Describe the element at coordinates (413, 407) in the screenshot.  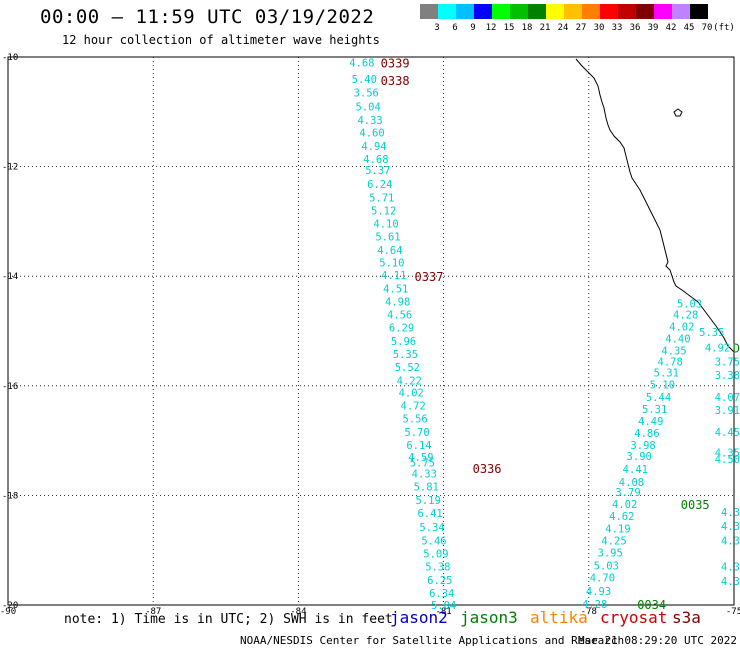
I see `wave-height-value: 4.72` at that location.